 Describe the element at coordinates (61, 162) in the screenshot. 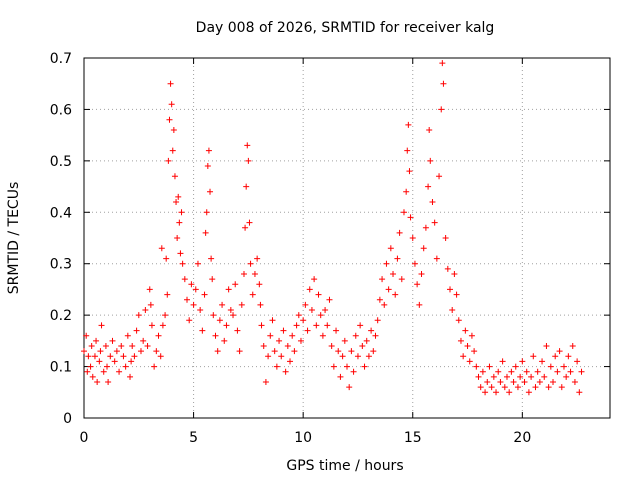

I see `y-tick-label: 0.5` at that location.